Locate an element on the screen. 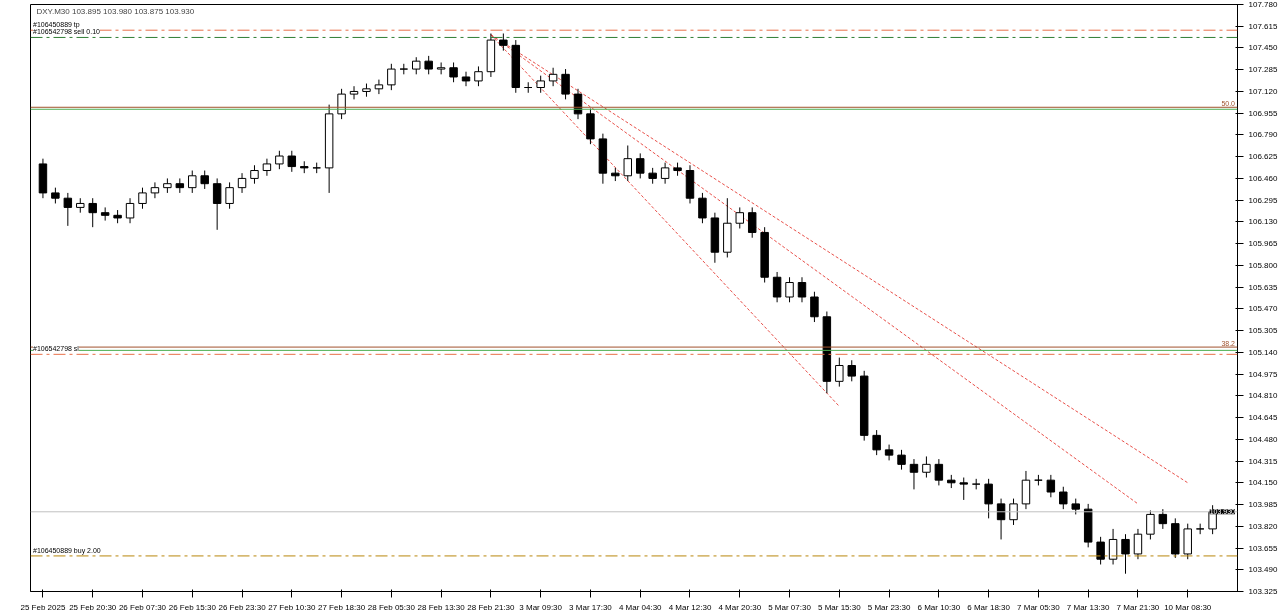 Image resolution: width=1280 pixels, height=614 pixels. x-tick-label: 3 Mar 09:30 is located at coordinates (541, 607).